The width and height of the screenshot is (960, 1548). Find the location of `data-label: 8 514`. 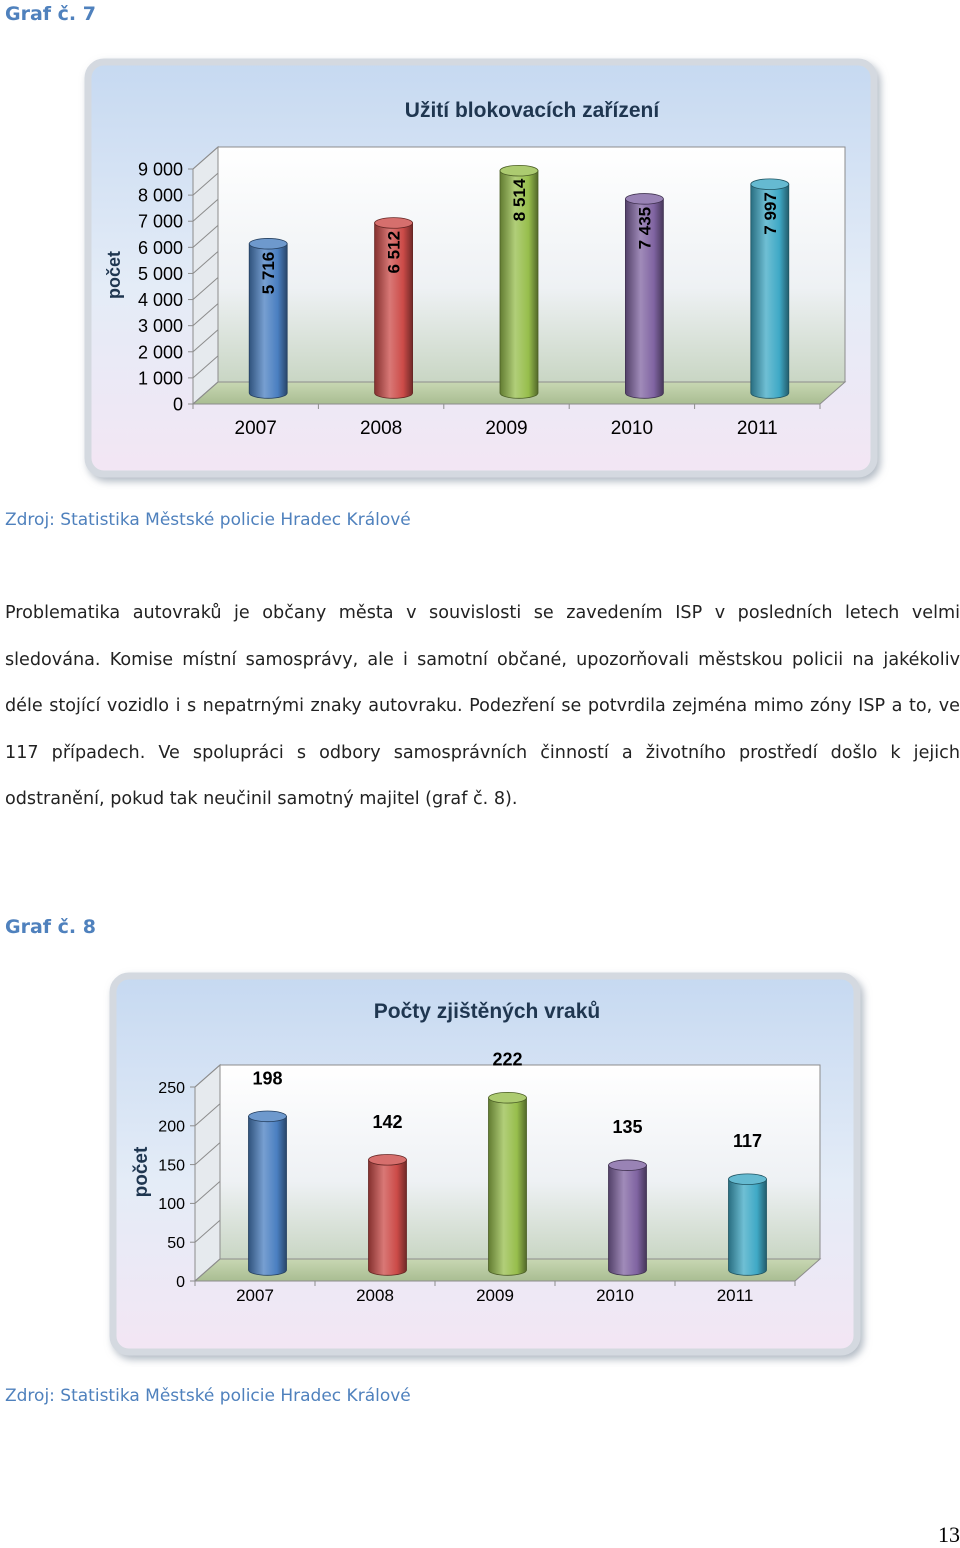

data-label: 8 514 is located at coordinates (519, 199).